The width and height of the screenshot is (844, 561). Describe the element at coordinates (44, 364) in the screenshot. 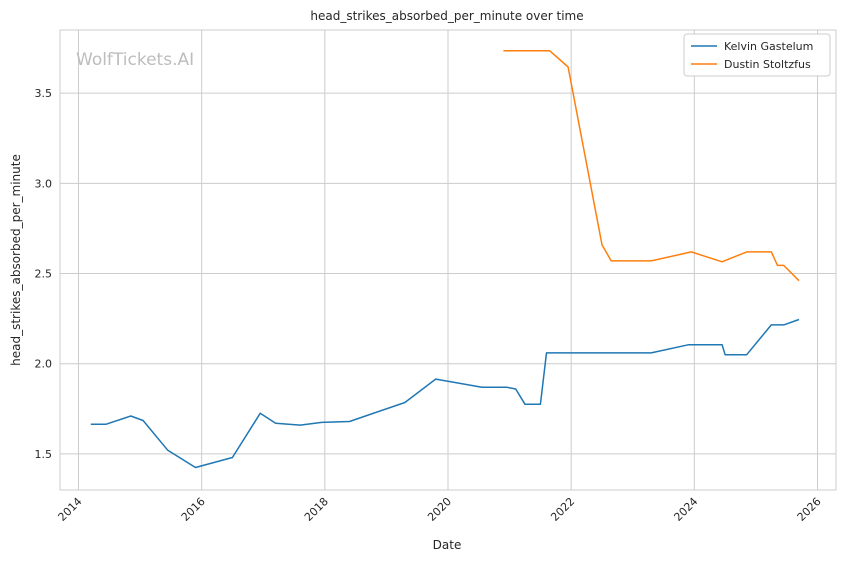

I see `y-tick-label: 2.0` at that location.